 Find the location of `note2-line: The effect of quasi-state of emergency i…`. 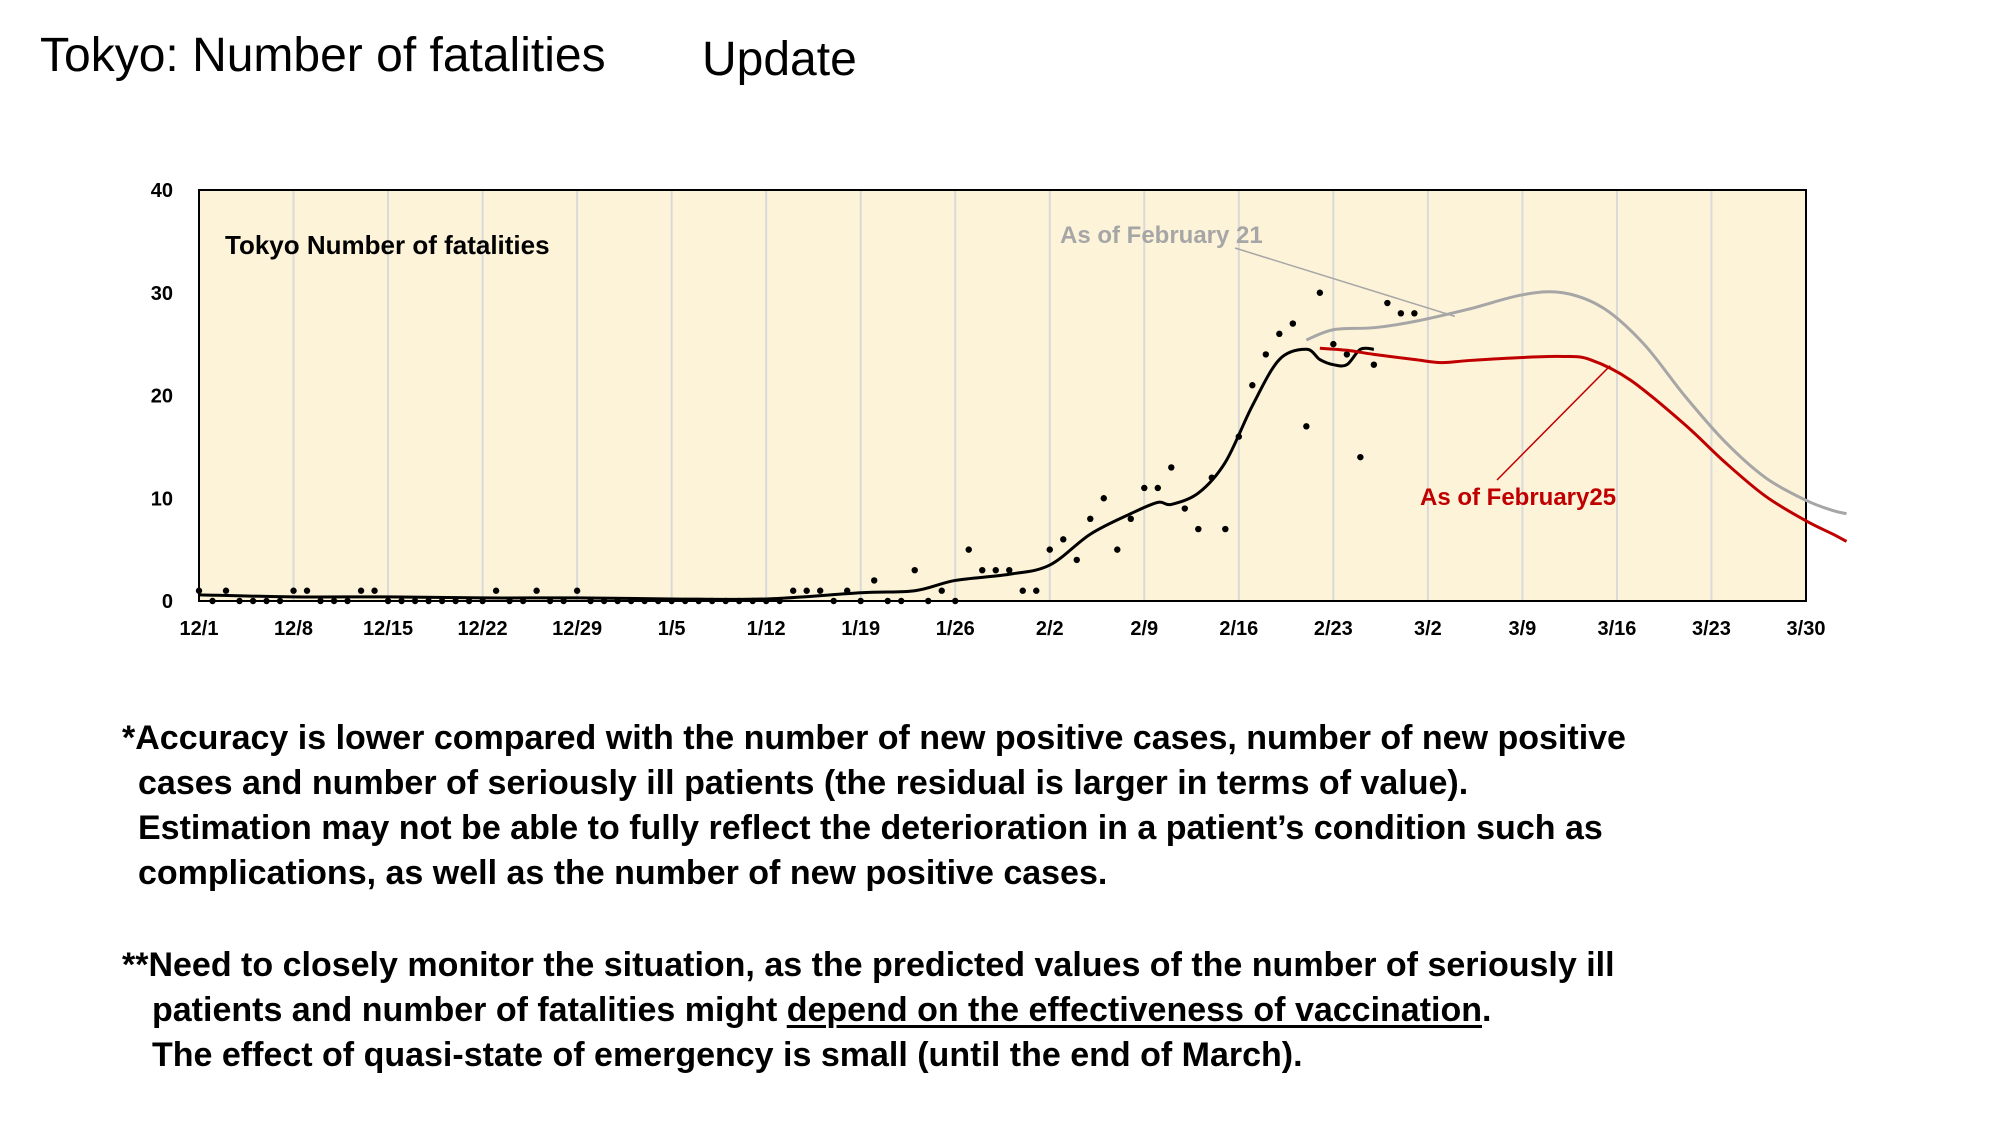

note2-line: The effect of quasi-state of emergency i… is located at coordinates (727, 1055).